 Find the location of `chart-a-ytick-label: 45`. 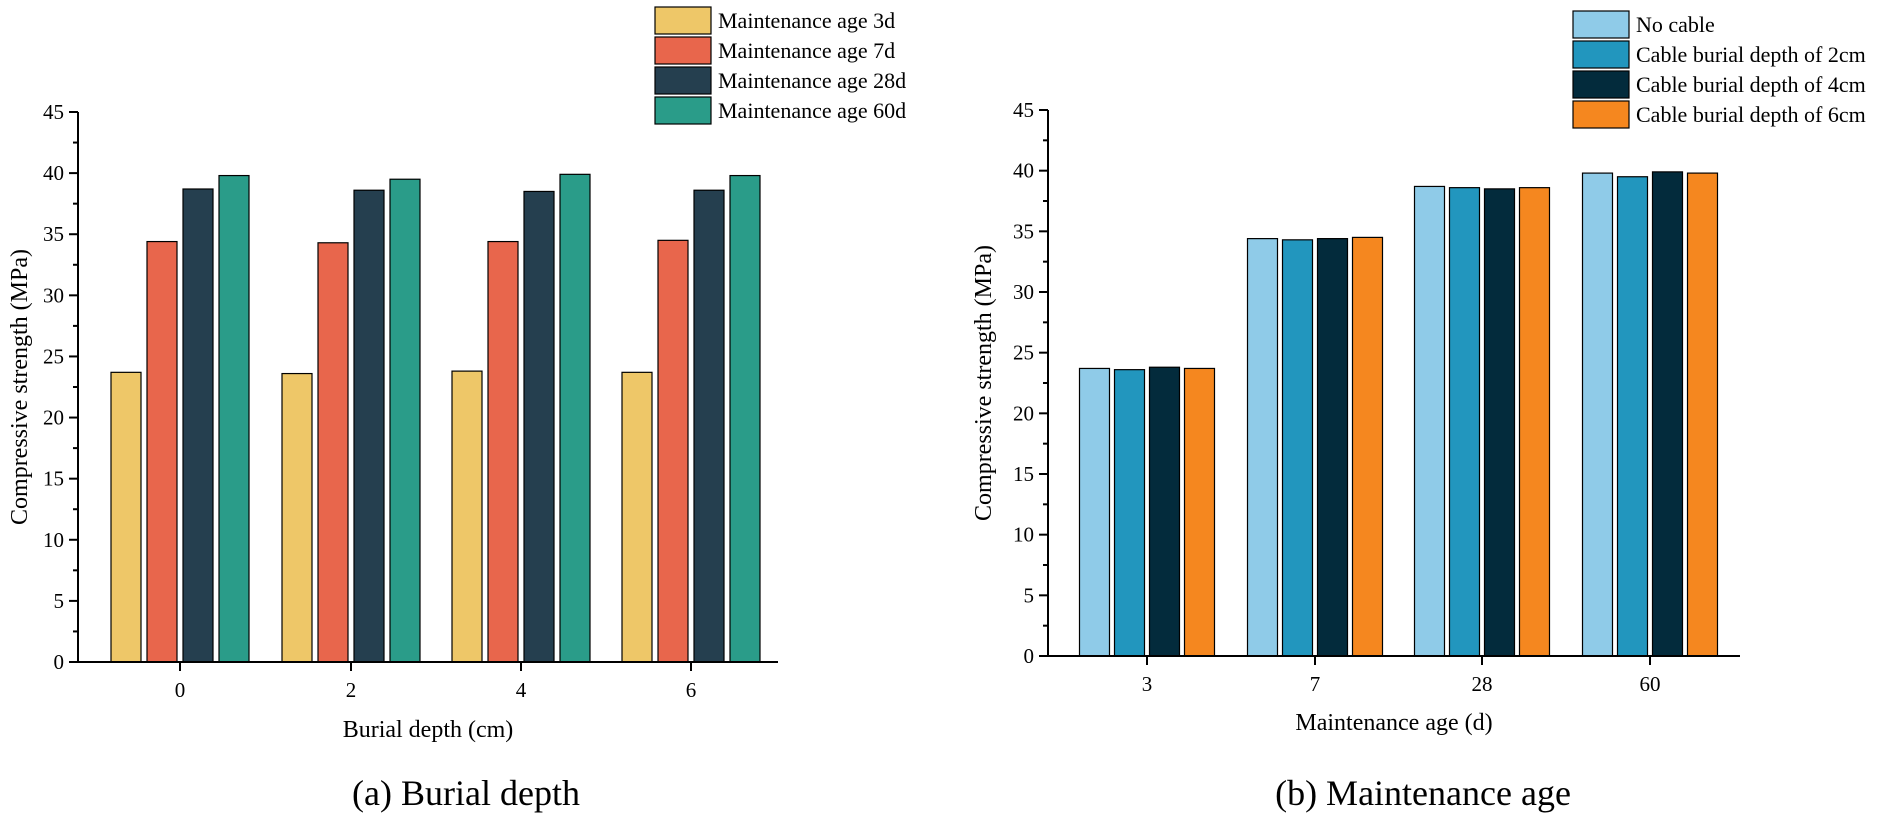

chart-a-ytick-label: 45 is located at coordinates (53, 112).